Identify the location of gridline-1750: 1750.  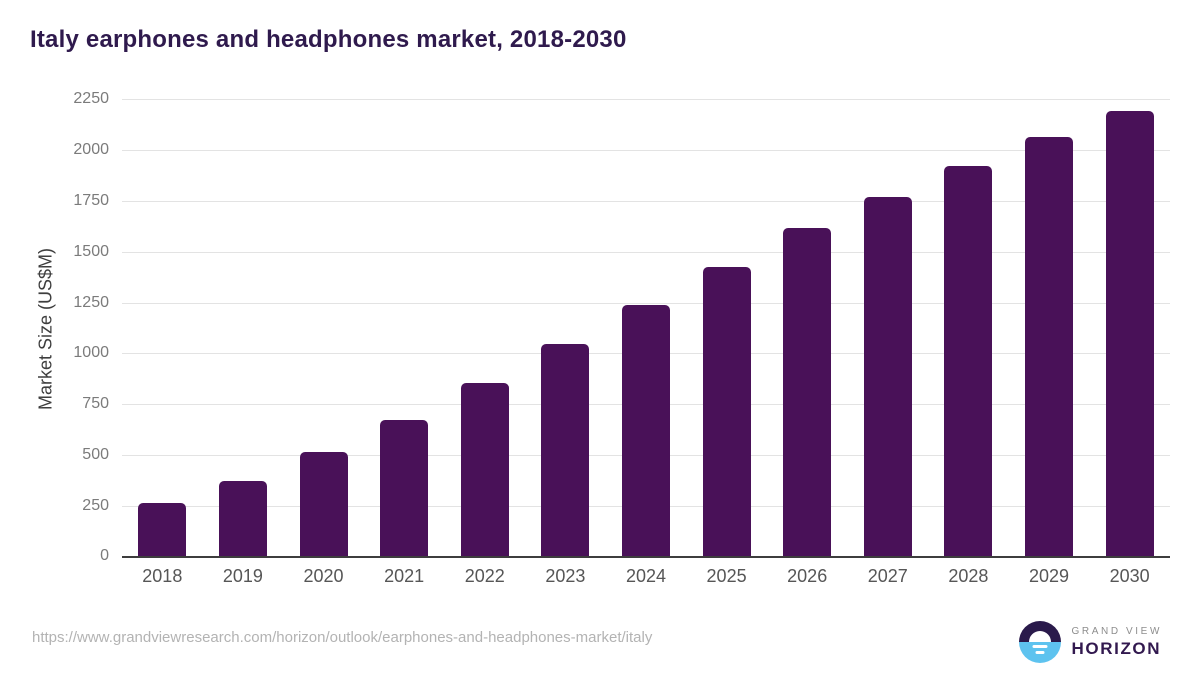
(621, 200).